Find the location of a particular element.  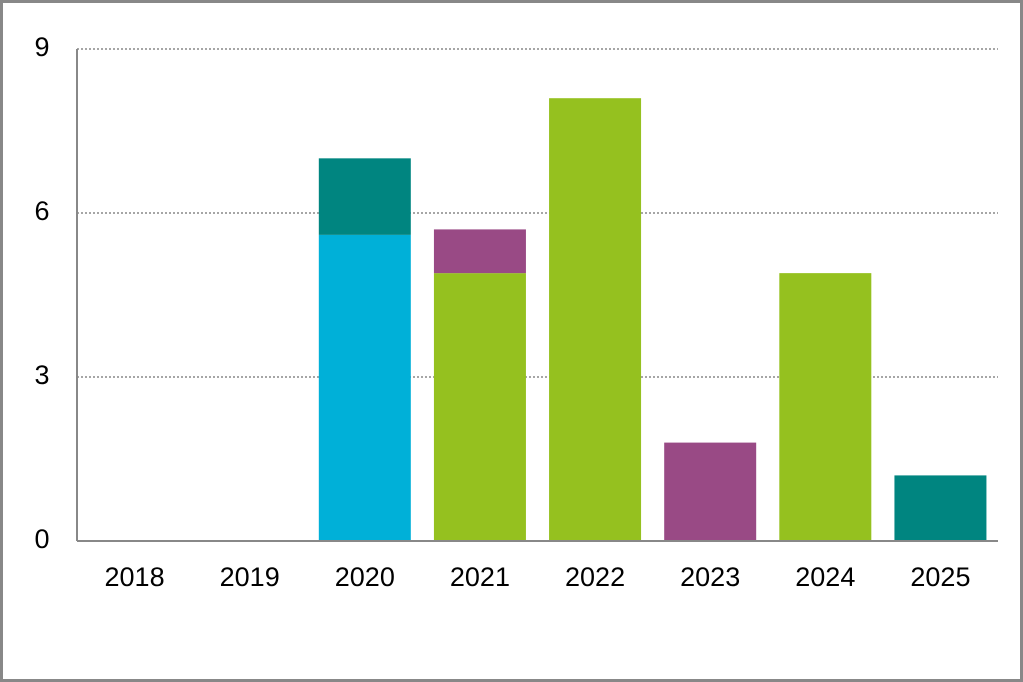

x-tick-label: 2025 is located at coordinates (940, 577).